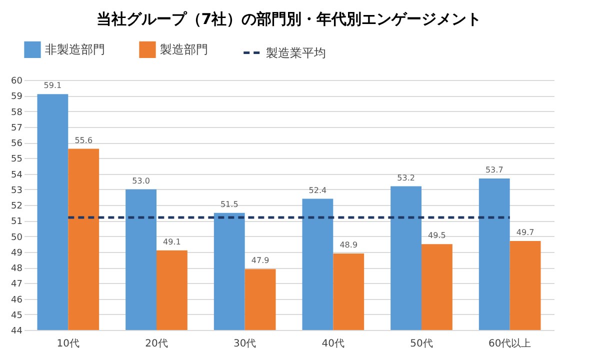 The width and height of the screenshot is (600, 359). I want to click on data-label: 51.5, so click(229, 204).